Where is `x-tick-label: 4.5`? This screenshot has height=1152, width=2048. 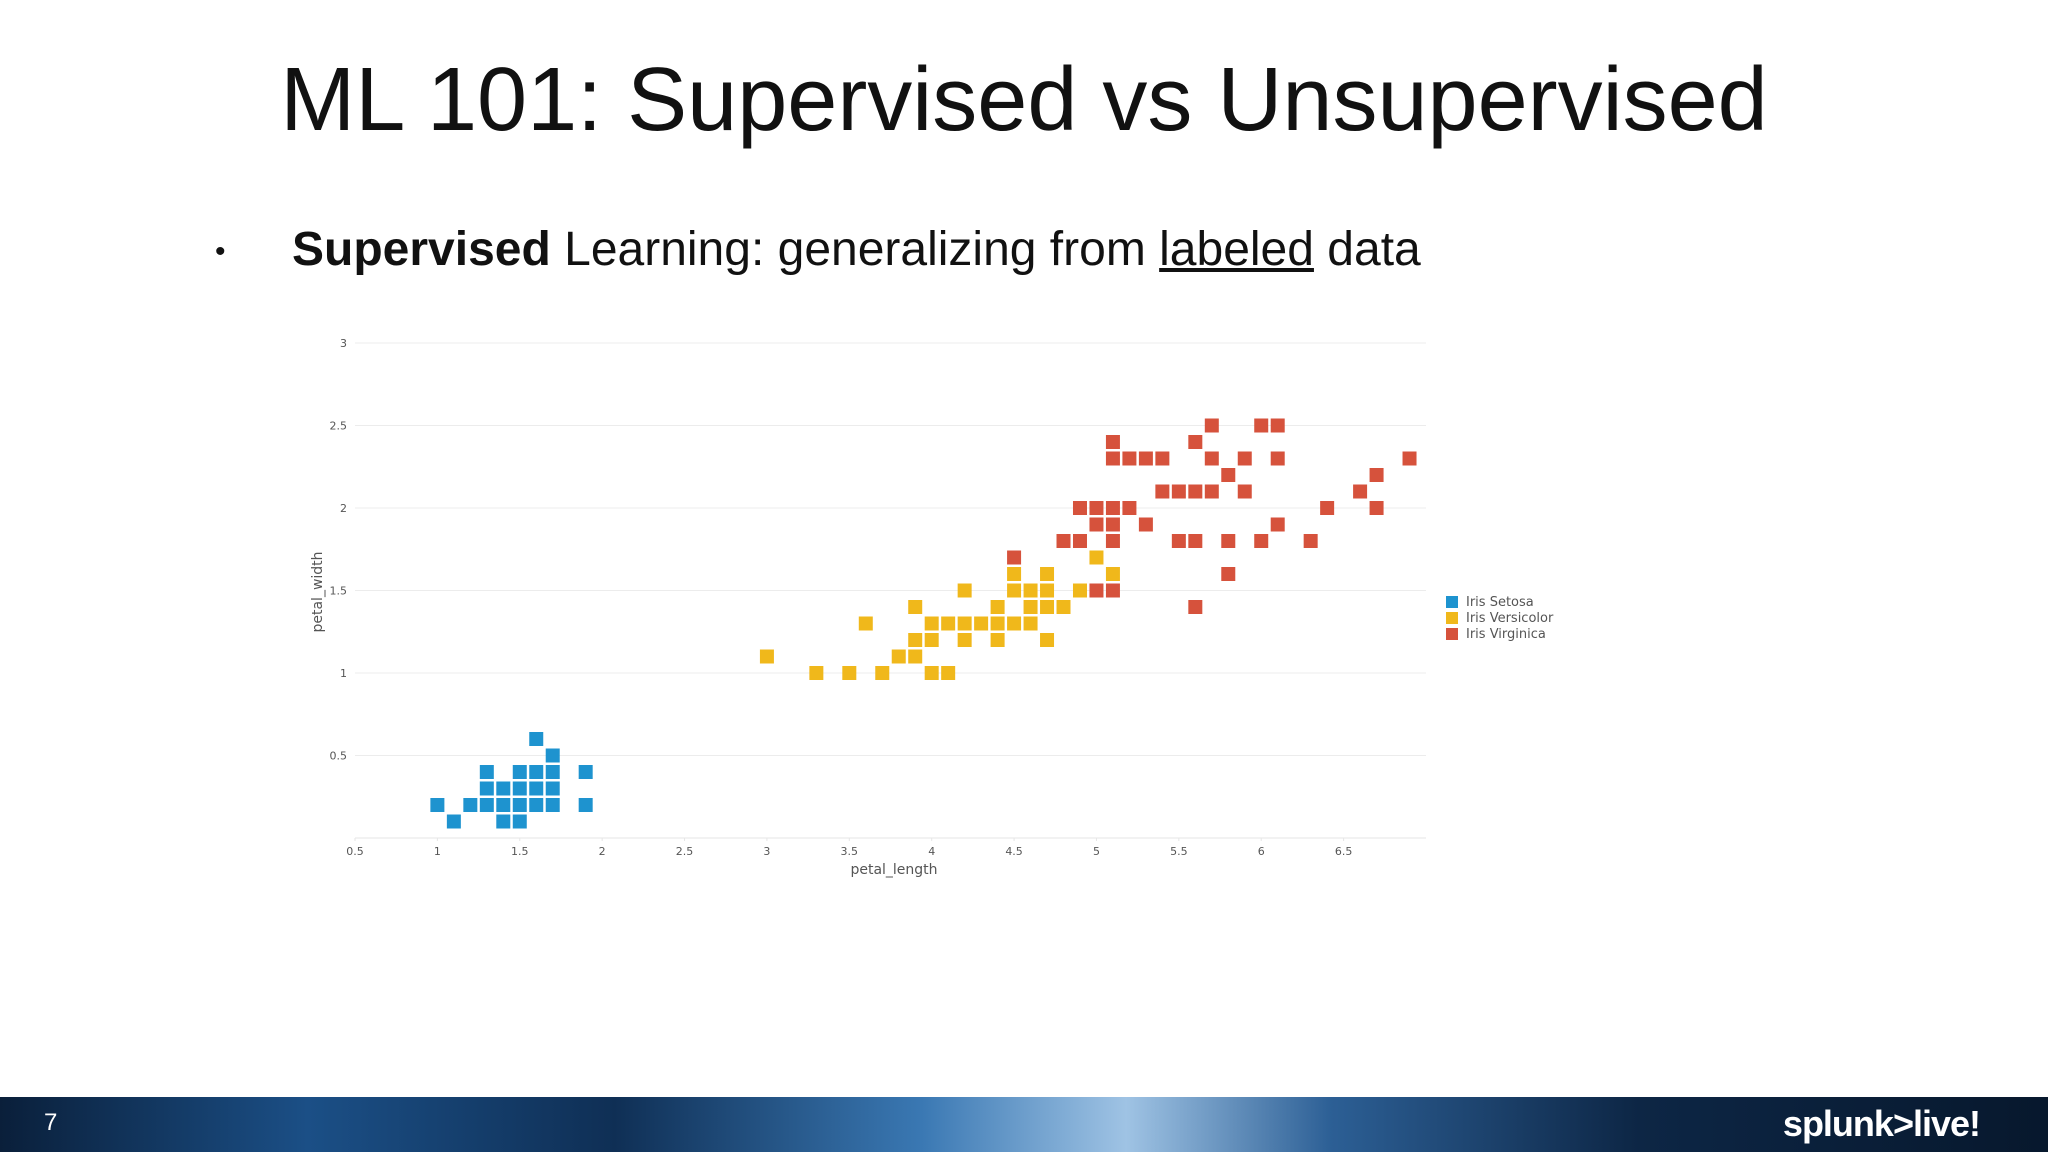
x-tick-label: 4.5 is located at coordinates (1014, 851).